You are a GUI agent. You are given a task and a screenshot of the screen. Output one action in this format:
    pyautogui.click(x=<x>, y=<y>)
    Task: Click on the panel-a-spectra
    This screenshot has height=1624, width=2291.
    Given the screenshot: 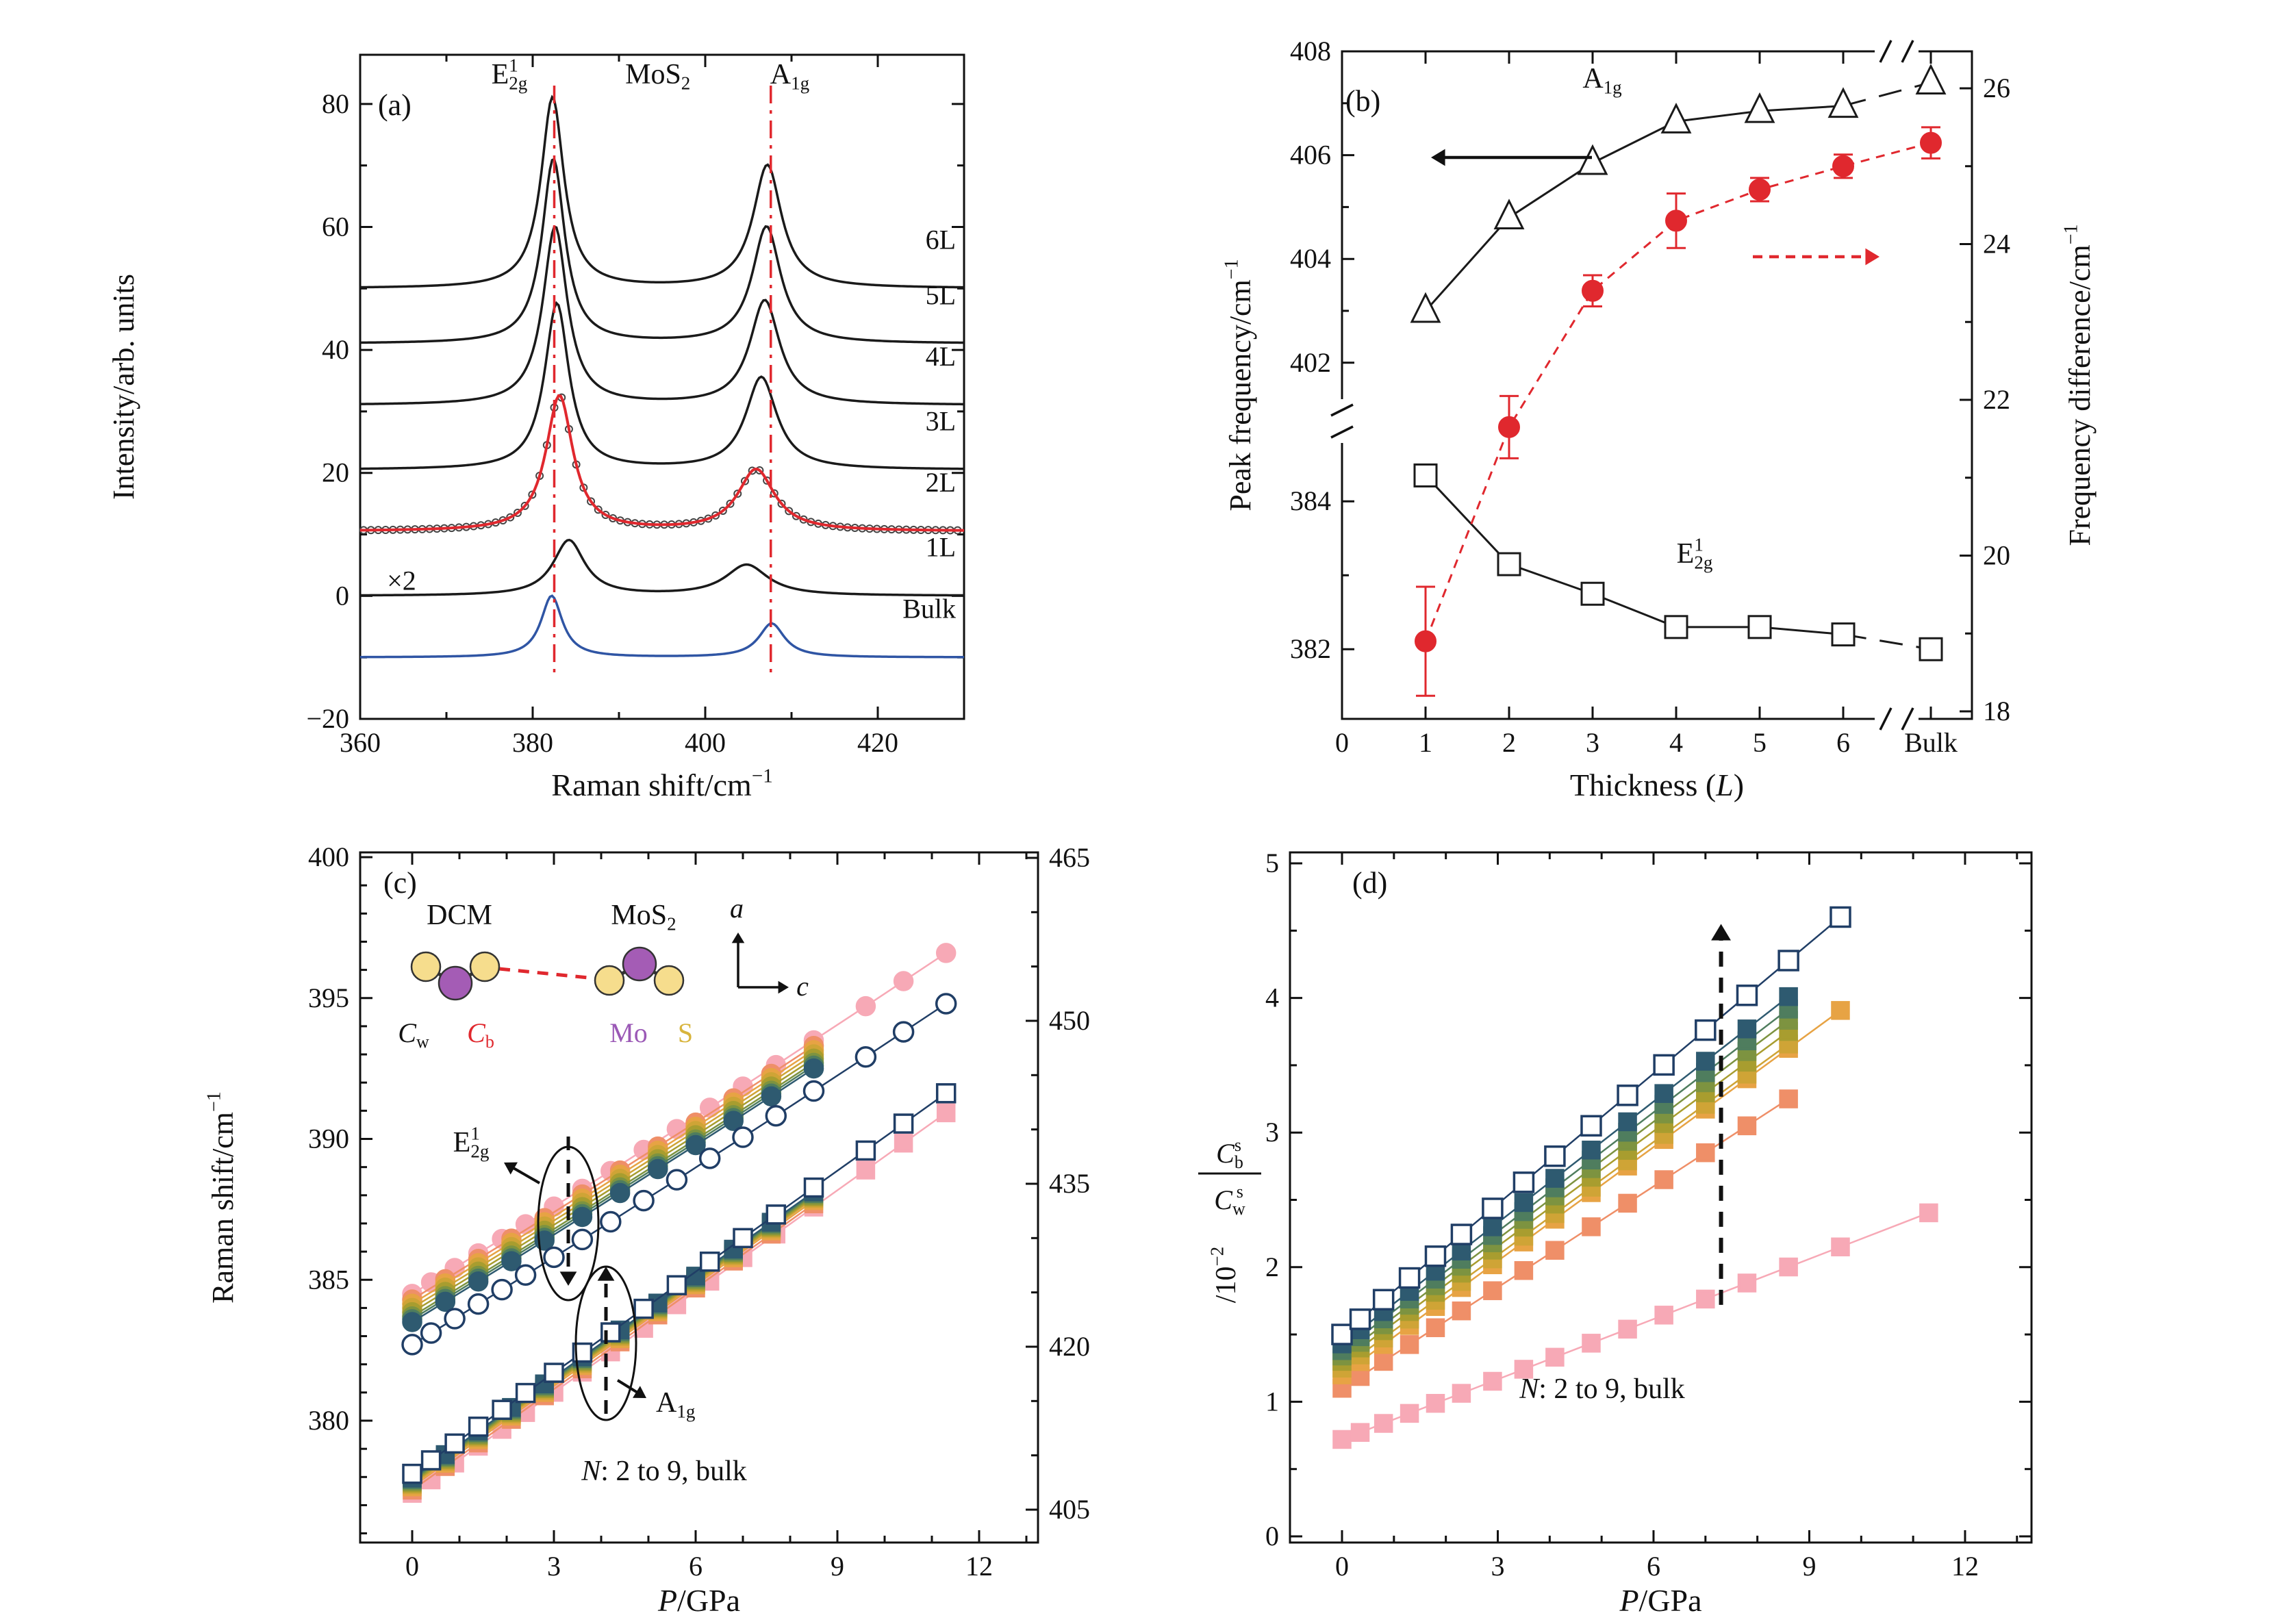 What is the action you would take?
    pyautogui.click(x=662, y=376)
    